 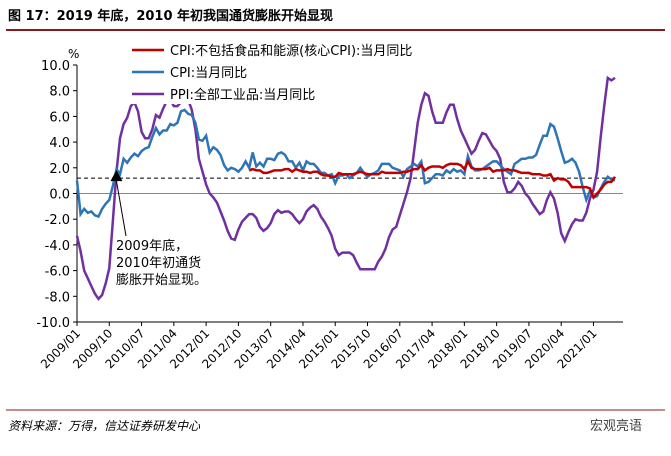 I want to click on y-tick-label: 4.0, so click(x=59, y=143).